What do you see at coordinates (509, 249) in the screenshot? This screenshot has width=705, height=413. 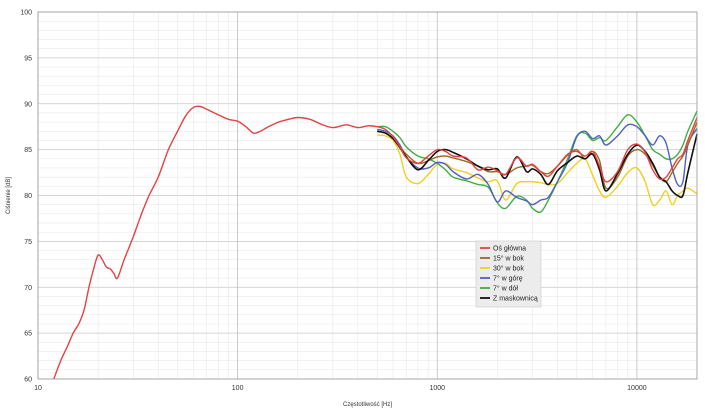 I see `legend-entry: Oś główna` at bounding box center [509, 249].